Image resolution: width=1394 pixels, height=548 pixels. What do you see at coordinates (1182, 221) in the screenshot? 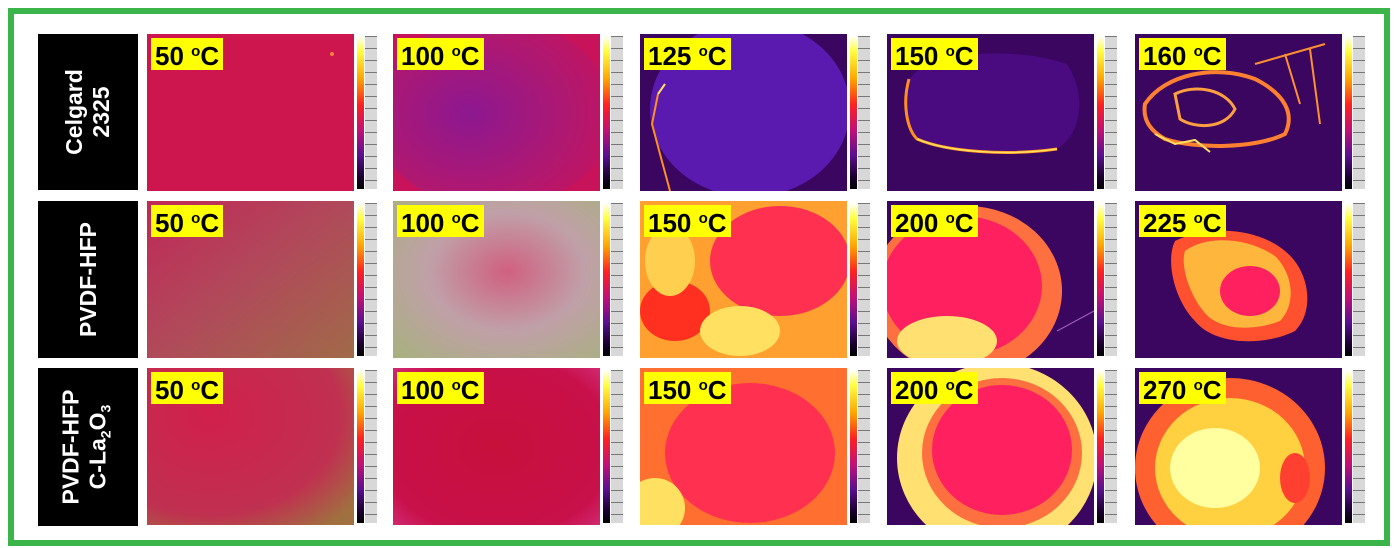
I see `temperature-label: 225 oC` at bounding box center [1182, 221].